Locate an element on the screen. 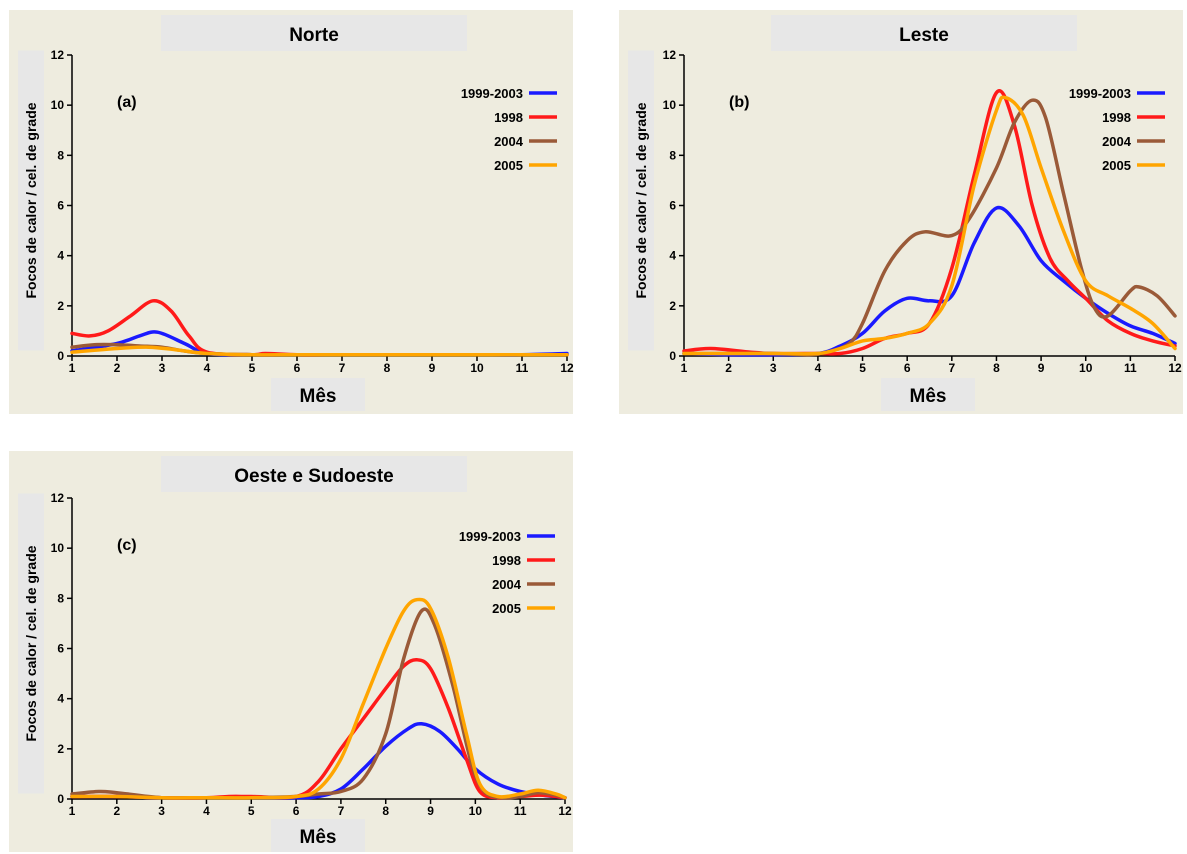 This screenshot has height=854, width=1187. panel-tag: (b) is located at coordinates (739, 102).